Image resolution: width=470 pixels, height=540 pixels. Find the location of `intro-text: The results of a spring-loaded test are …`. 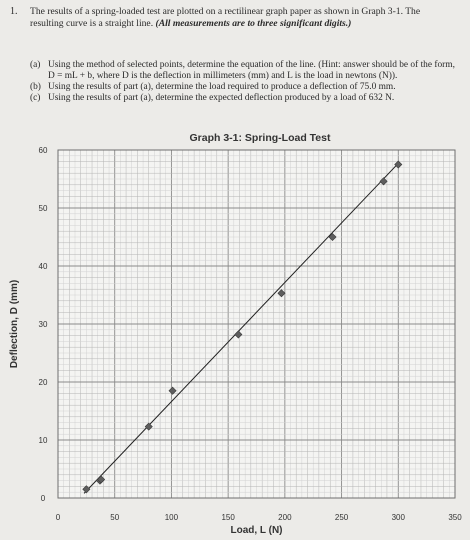

intro-text: The results of a spring-loaded test are … is located at coordinates (225, 17).